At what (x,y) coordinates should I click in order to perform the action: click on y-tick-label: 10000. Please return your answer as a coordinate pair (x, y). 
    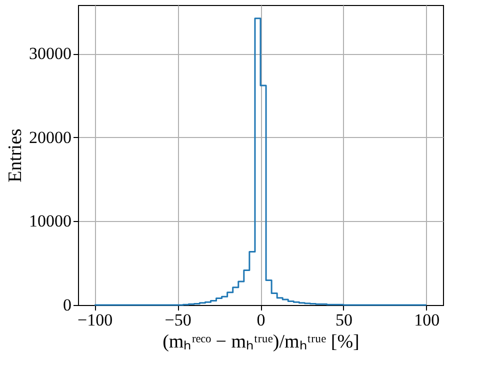
    Looking at the image, I should click on (50, 221).